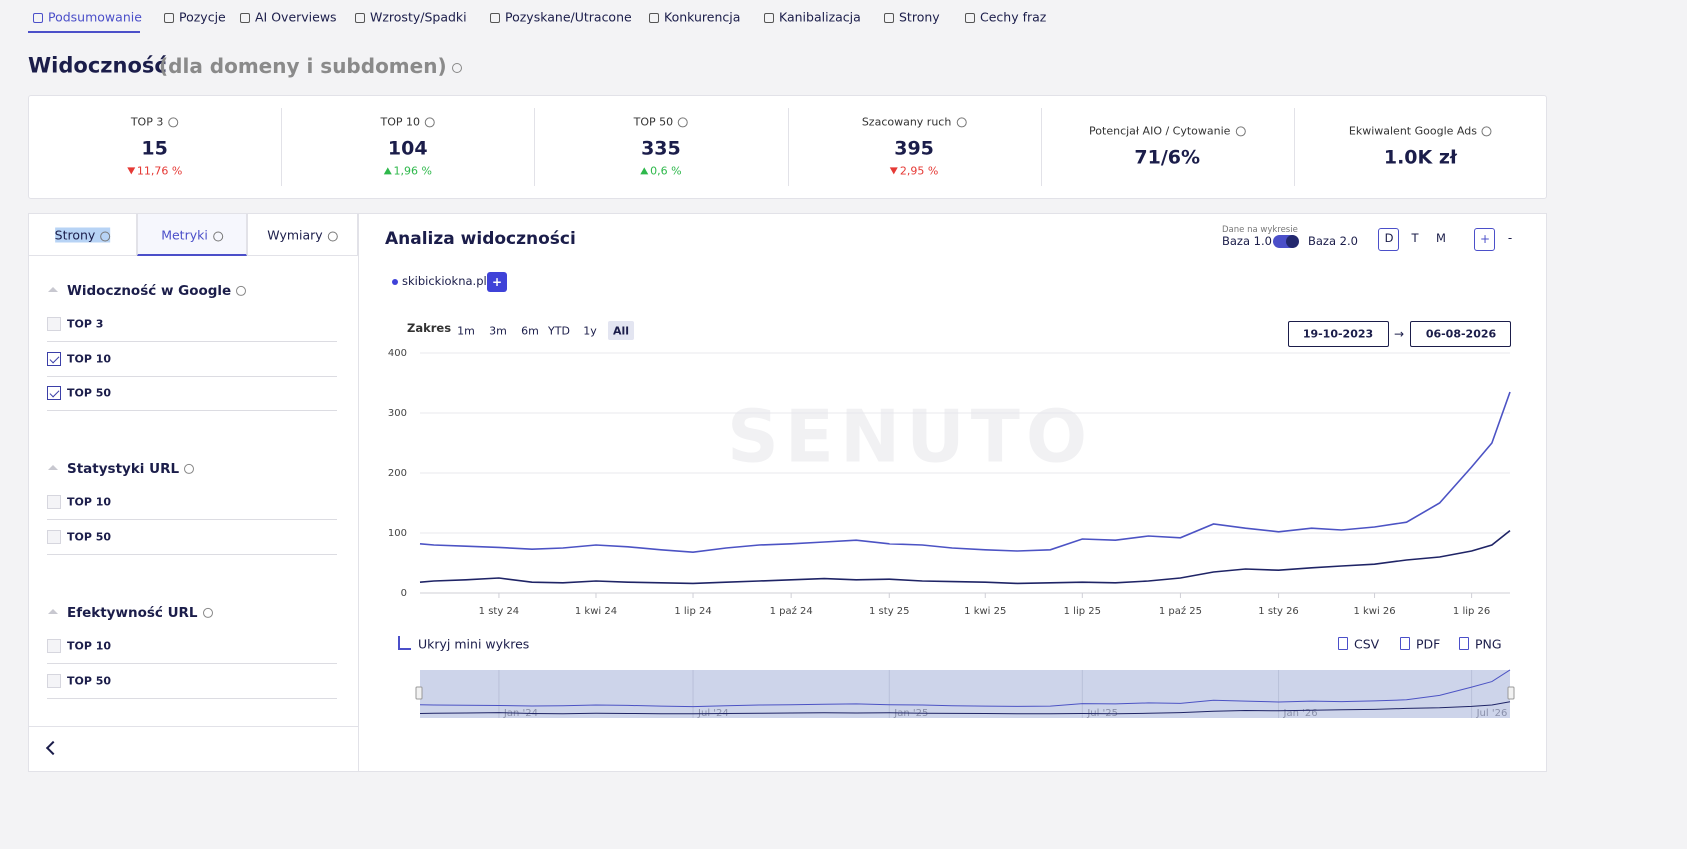 This screenshot has width=1687, height=849. What do you see at coordinates (661, 170) in the screenshot?
I see `kpi-change: 0,6 %` at bounding box center [661, 170].